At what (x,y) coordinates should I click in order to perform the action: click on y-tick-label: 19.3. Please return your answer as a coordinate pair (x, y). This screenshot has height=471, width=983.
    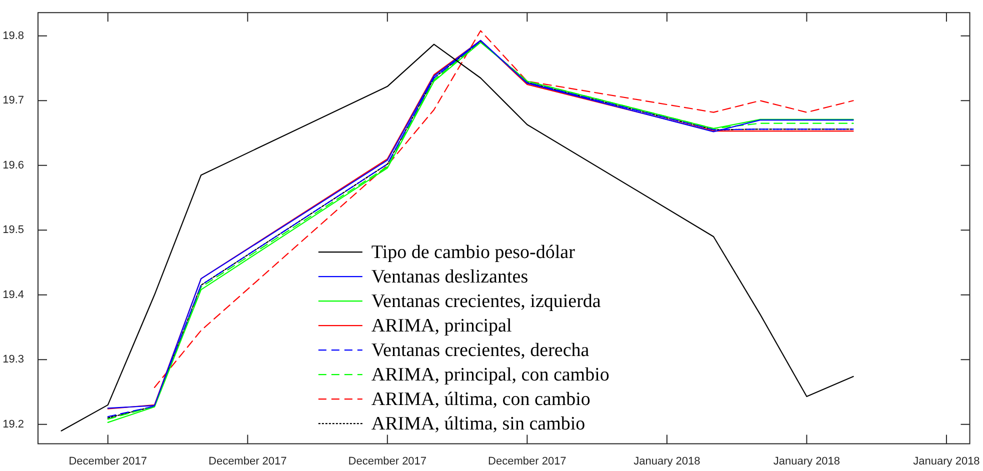
    Looking at the image, I should click on (13, 360).